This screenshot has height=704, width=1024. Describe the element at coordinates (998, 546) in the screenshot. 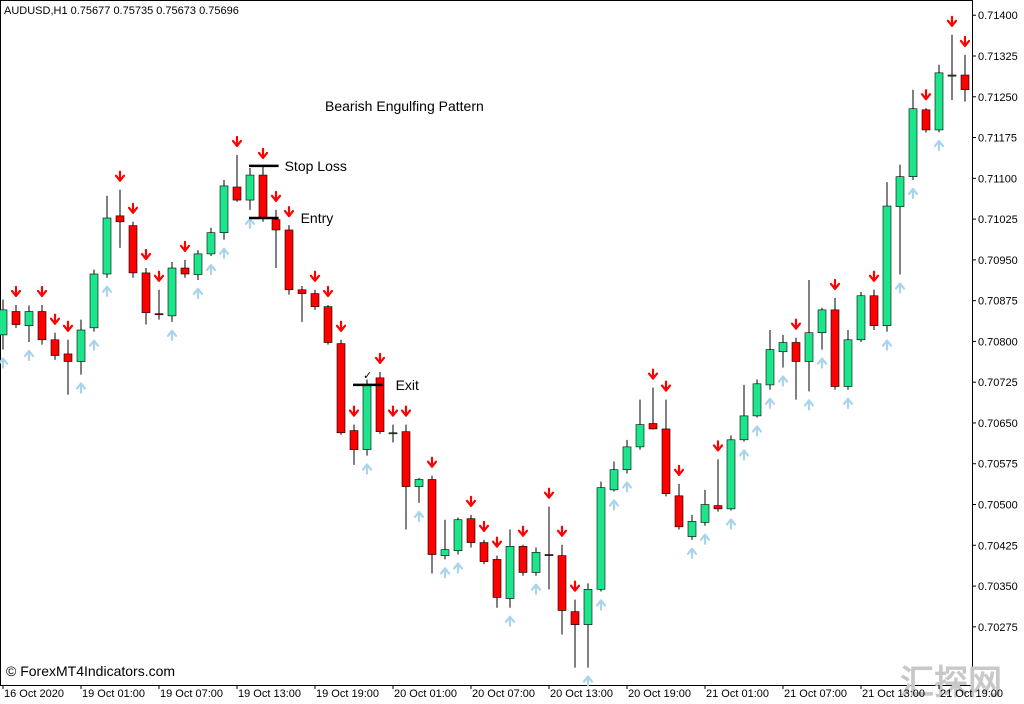

I see `y-tick-label: 0.70425` at that location.